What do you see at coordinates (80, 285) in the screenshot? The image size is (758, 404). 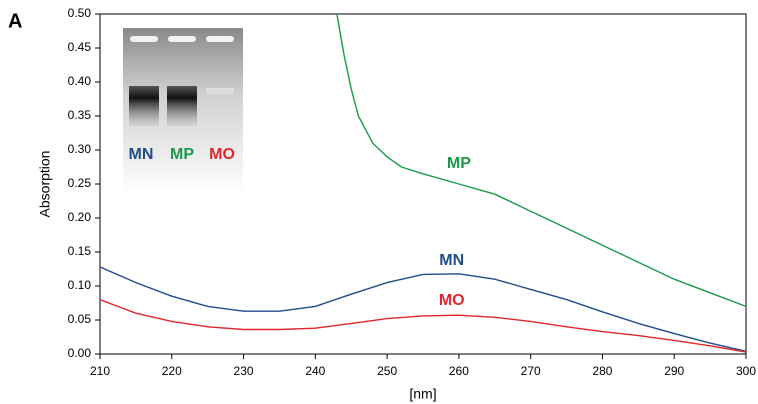 I see `y-tick-label: 0.10` at bounding box center [80, 285].